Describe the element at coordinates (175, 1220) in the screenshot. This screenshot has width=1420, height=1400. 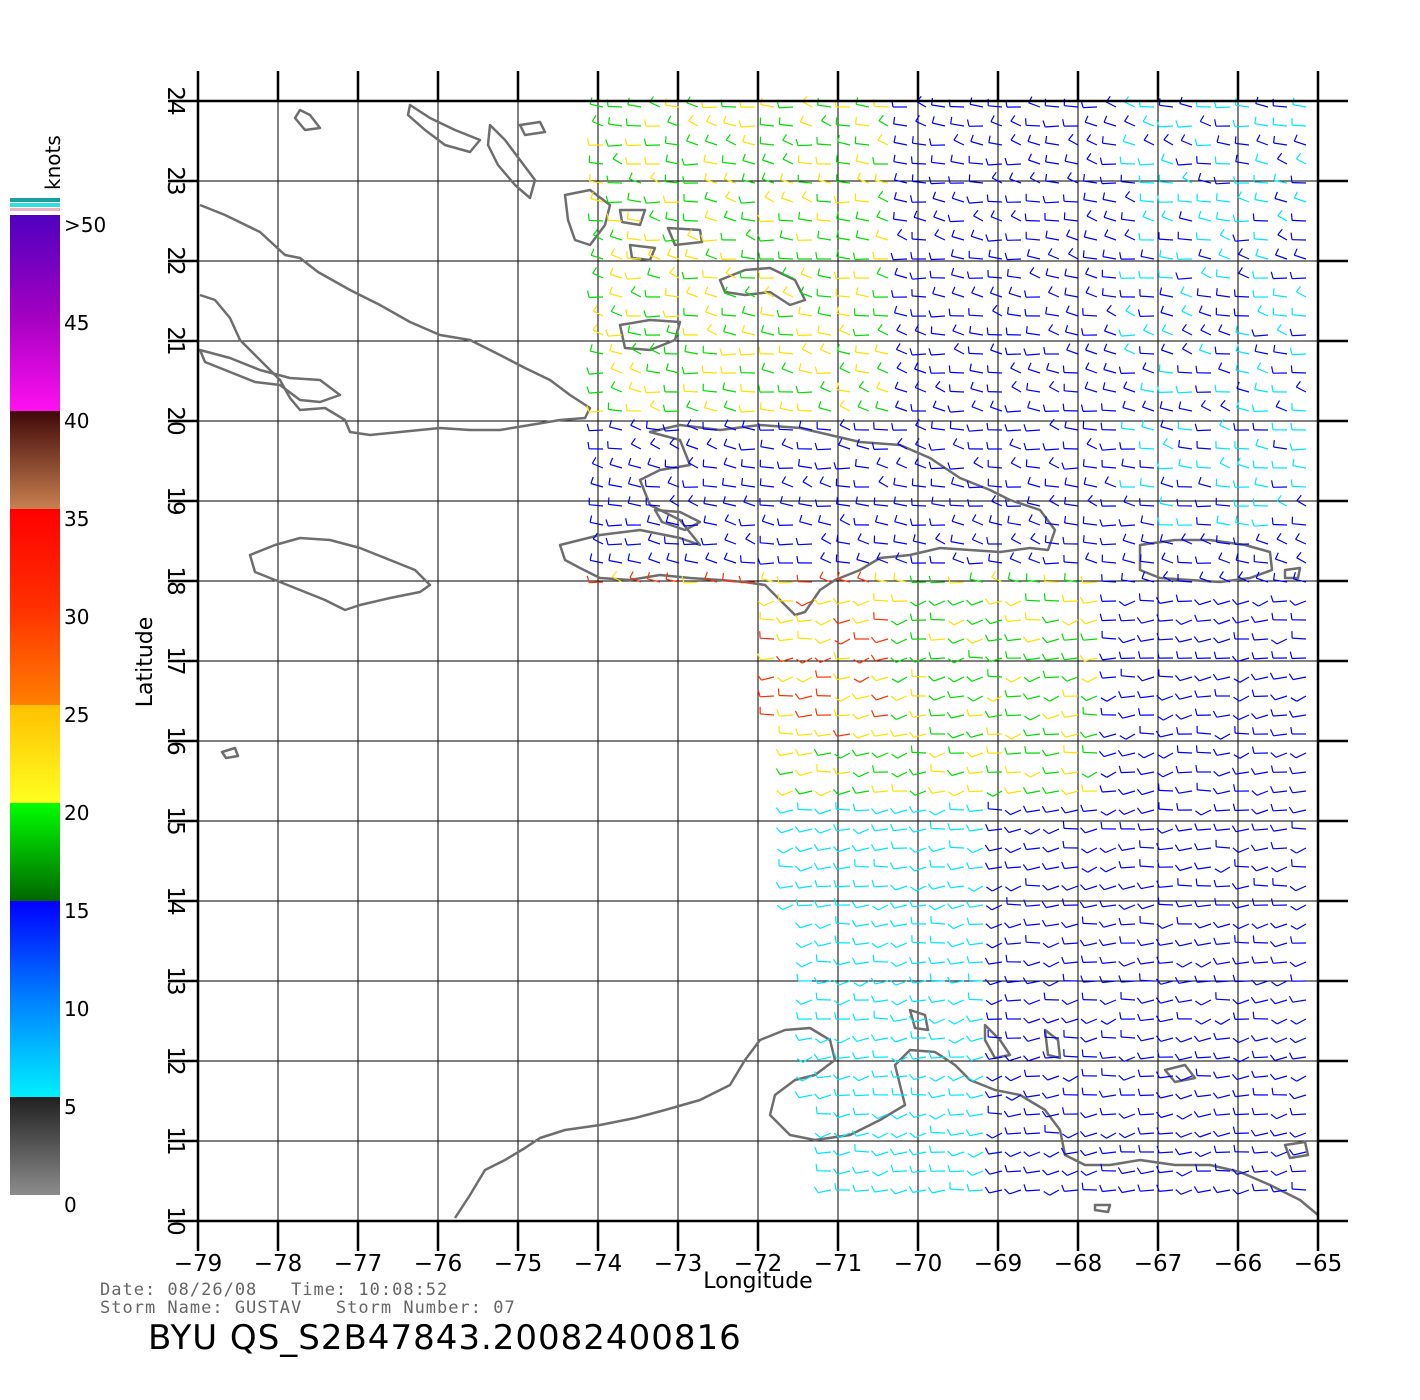
I see `lat-tick-label: 10` at that location.